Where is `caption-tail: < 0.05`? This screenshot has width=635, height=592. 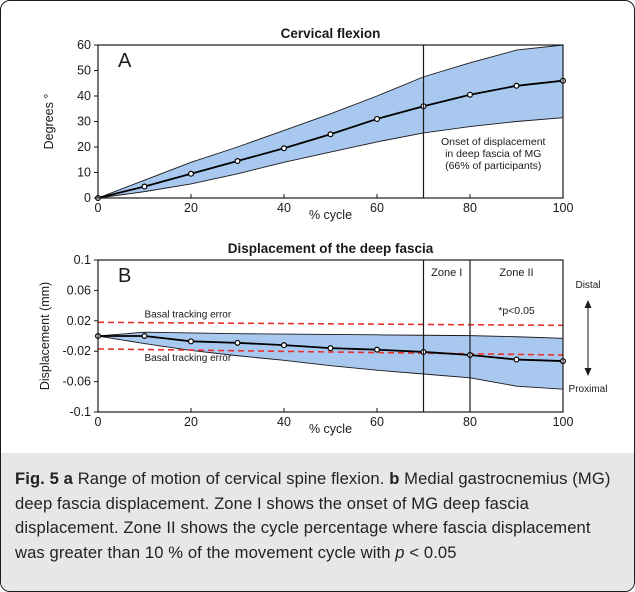 caption-tail: < 0.05 is located at coordinates (433, 552).